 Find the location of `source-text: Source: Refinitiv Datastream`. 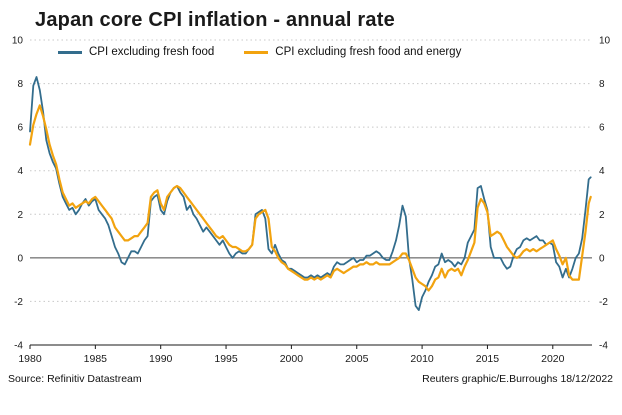

source-text: Source: Refinitiv Datastream is located at coordinates (75, 379).